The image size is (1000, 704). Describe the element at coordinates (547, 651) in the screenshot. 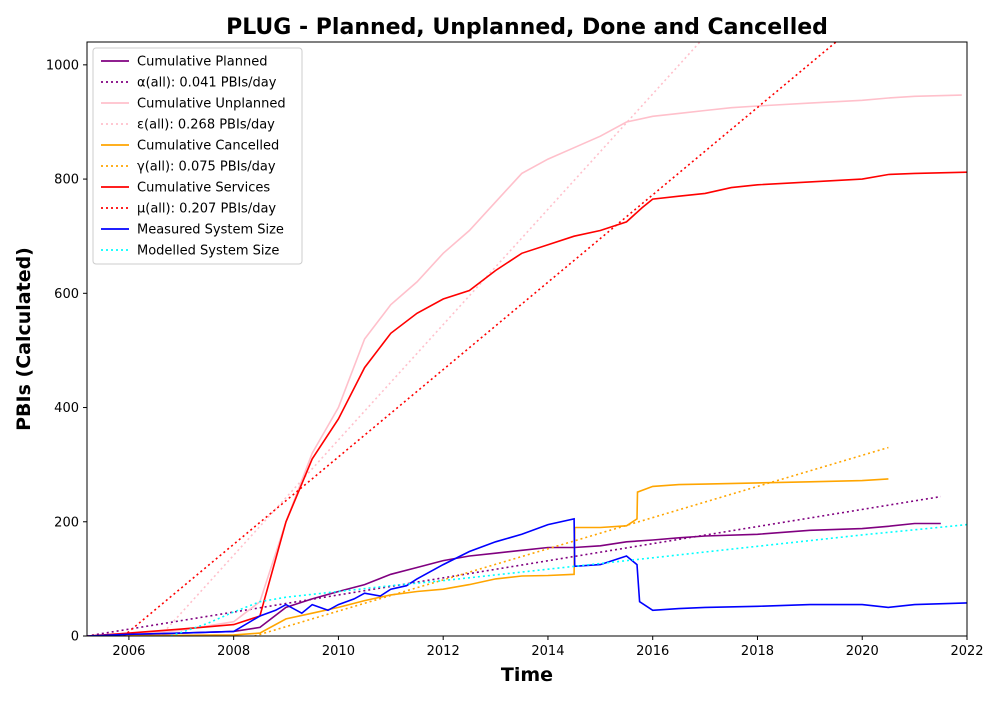

I see `x-tick-label: 2014` at that location.